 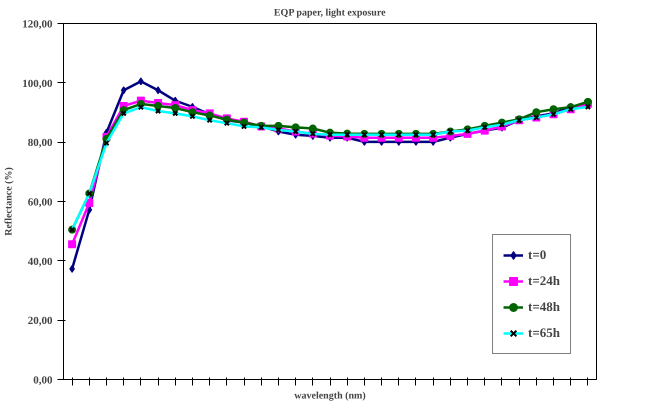 What do you see at coordinates (8, 201) in the screenshot?
I see `y-axis-title: Reflectance (%)` at bounding box center [8, 201].